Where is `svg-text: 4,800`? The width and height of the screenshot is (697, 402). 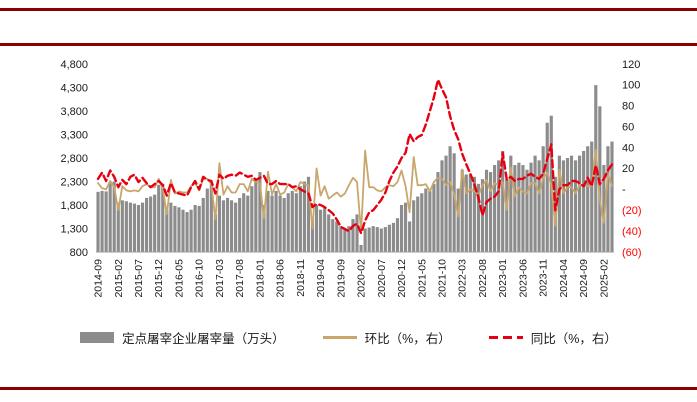 svg-text: 4,800 is located at coordinates (74, 65).